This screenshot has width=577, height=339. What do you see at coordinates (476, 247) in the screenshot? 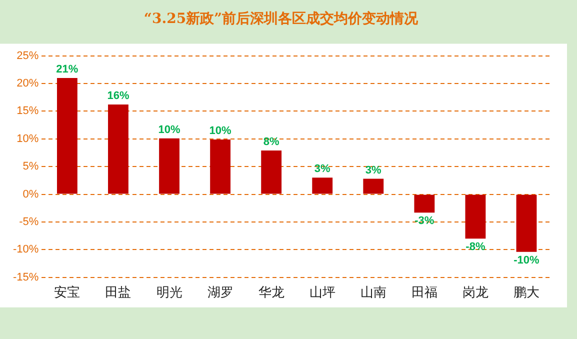
I see `data-label: -8%` at bounding box center [476, 247].